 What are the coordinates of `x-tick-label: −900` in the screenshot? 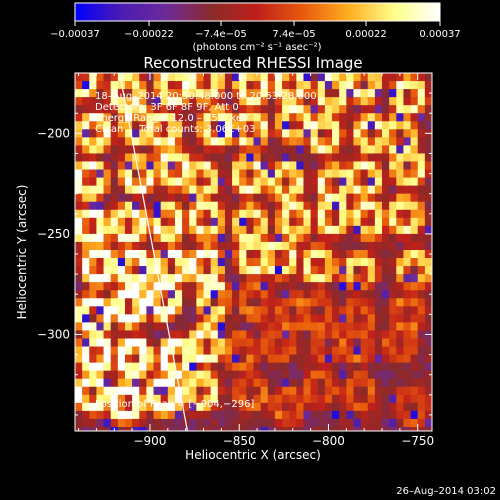 It's located at (149, 441).